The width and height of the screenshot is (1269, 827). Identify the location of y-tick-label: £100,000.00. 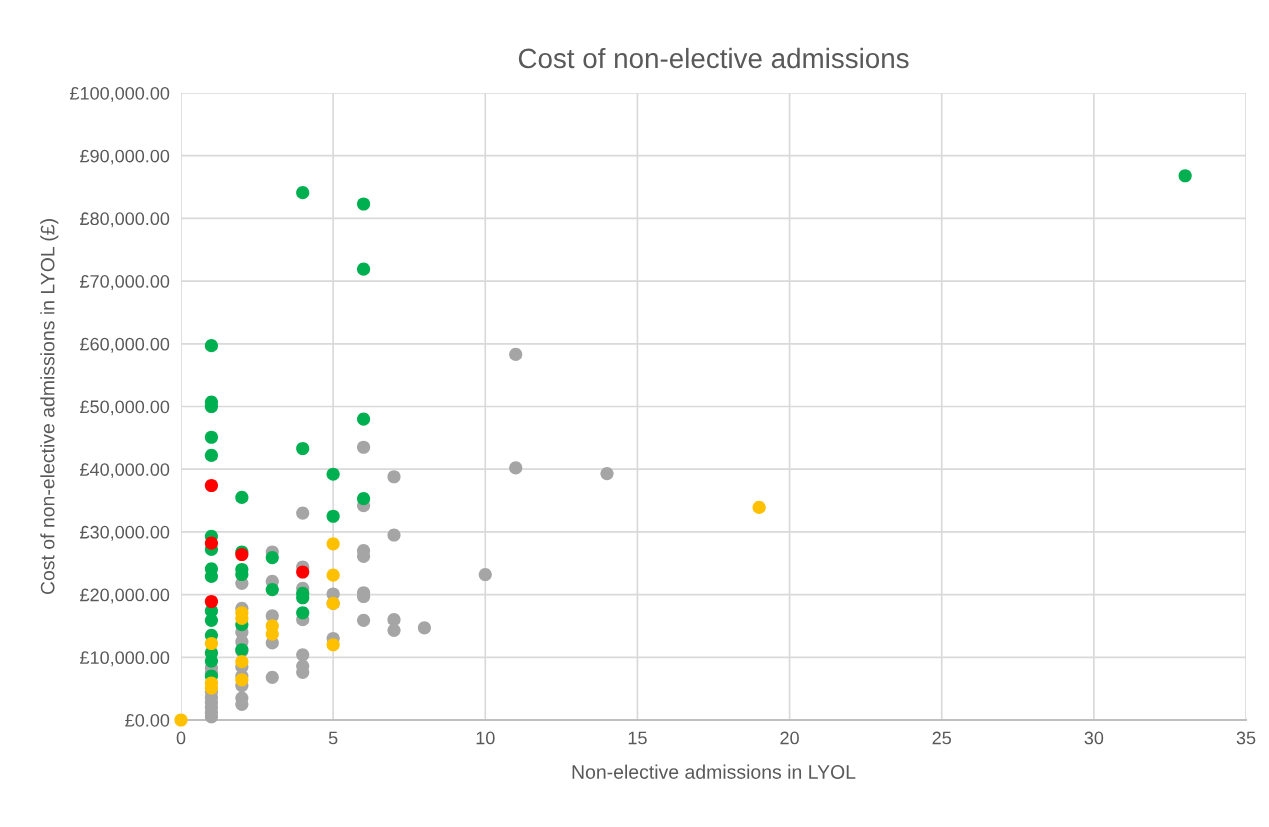
(120, 94).